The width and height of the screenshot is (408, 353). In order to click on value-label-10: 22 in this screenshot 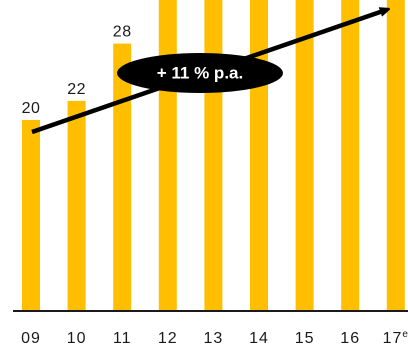, I will do `click(76, 89)`.